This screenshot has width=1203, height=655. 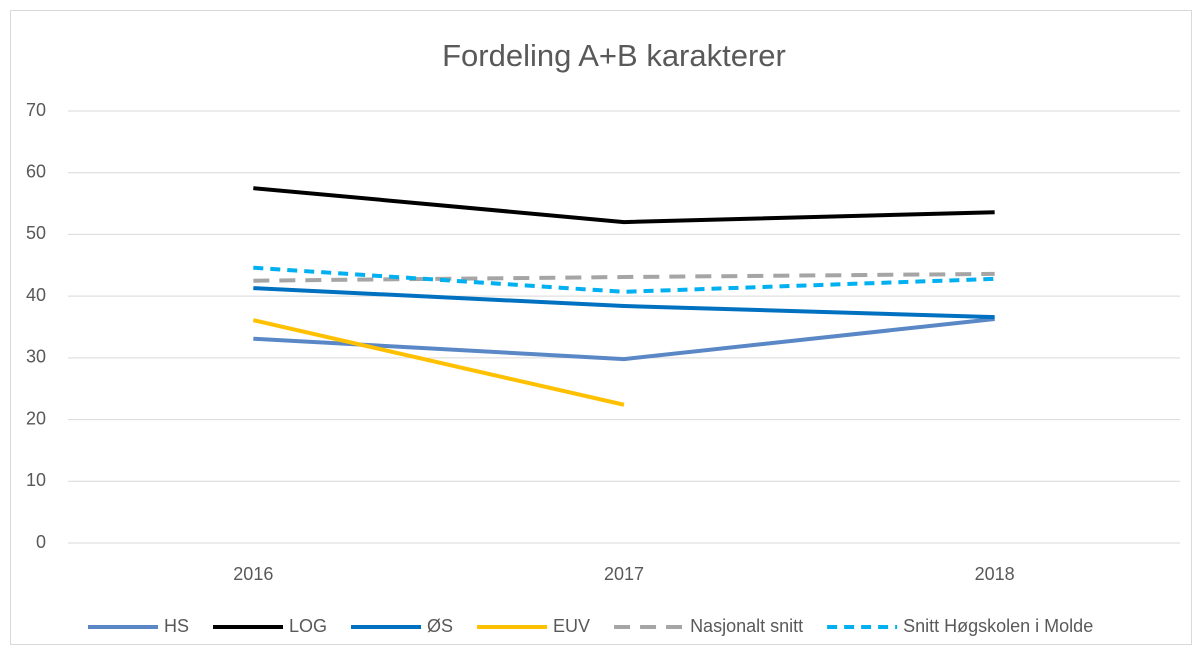 I want to click on y-tick-label: 50, so click(x=36, y=233).